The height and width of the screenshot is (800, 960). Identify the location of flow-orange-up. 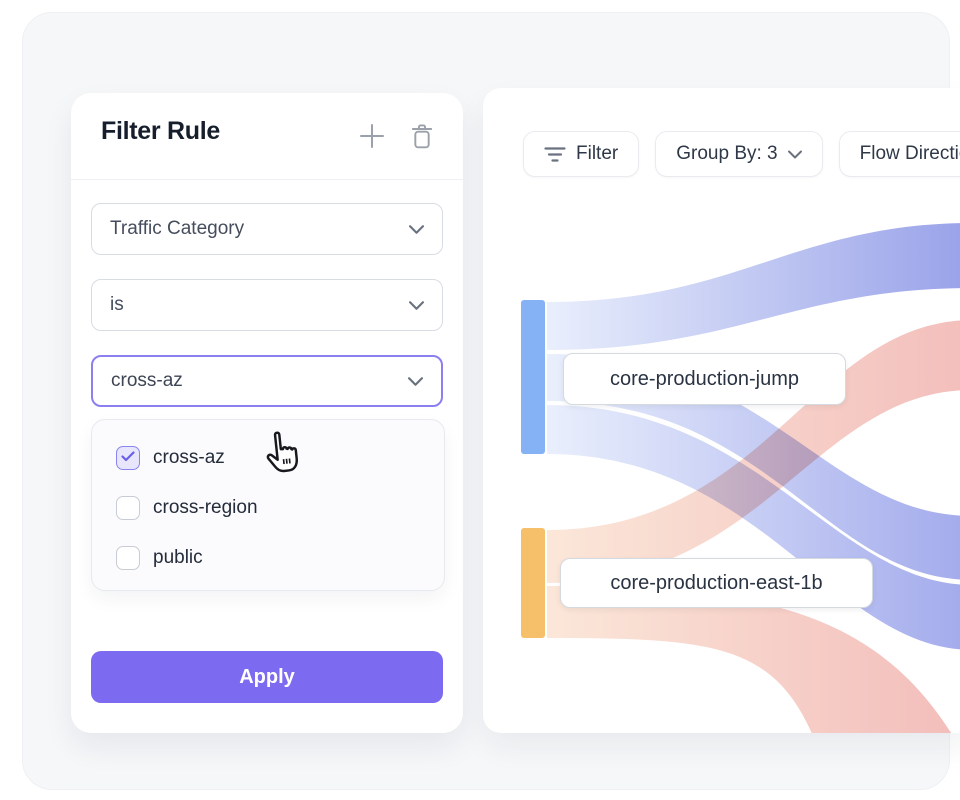
(753, 451).